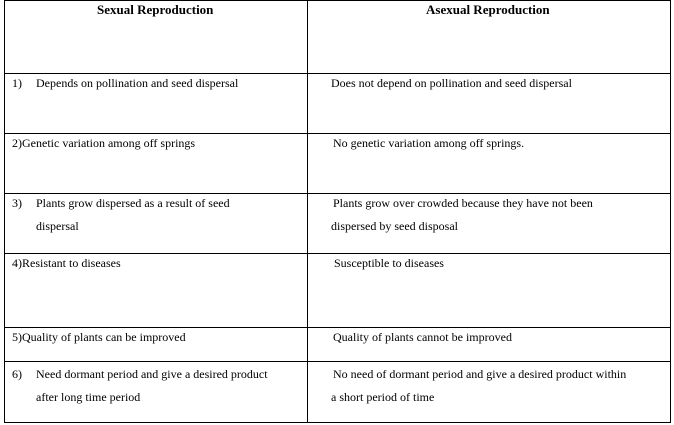 This screenshot has width=674, height=425. What do you see at coordinates (17, 203) in the screenshot?
I see `row-number: 3)` at bounding box center [17, 203].